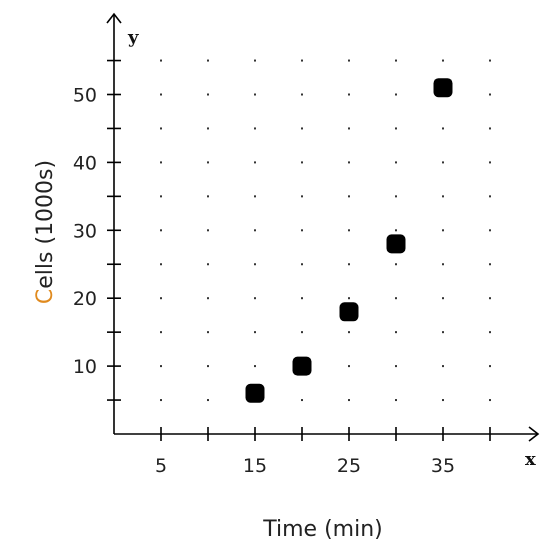  Describe the element at coordinates (161, 466) in the screenshot. I see `x-tick-label: 5` at that location.